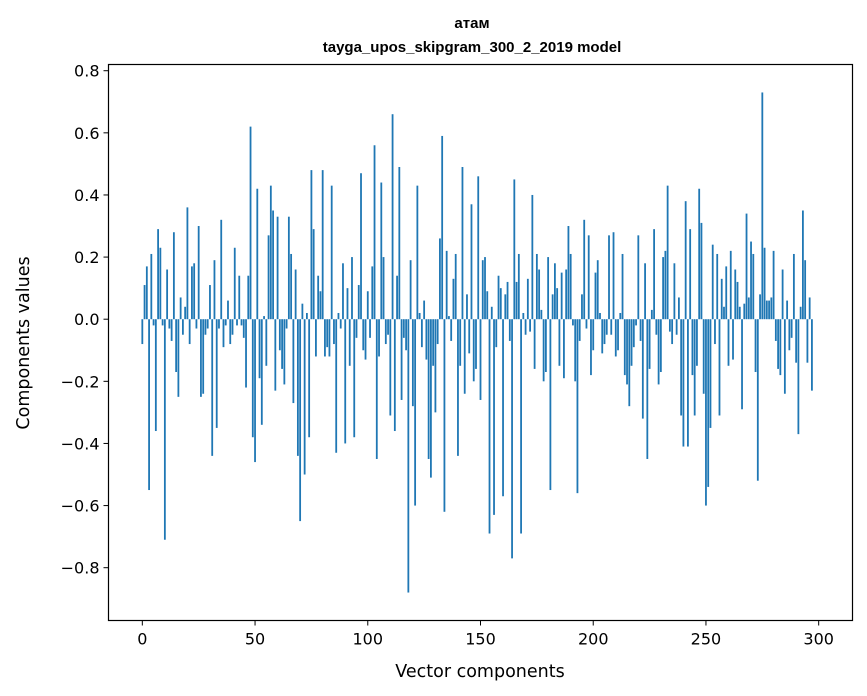 The height and width of the screenshot is (696, 867). I want to click on chart-subtitle: tayga_upos_skipgram_300_2_2019 model, so click(472, 47).